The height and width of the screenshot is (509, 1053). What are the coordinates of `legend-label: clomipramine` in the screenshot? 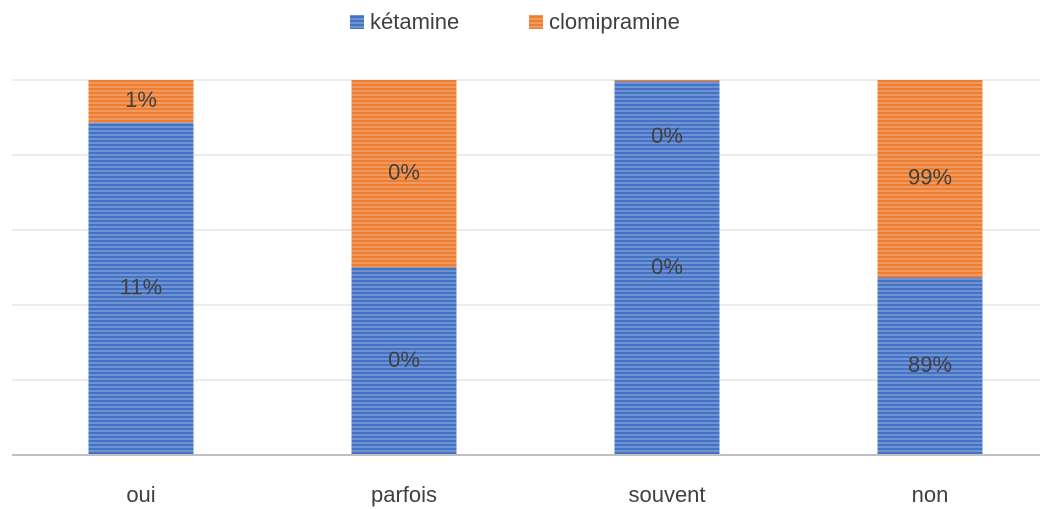 It's located at (614, 21).